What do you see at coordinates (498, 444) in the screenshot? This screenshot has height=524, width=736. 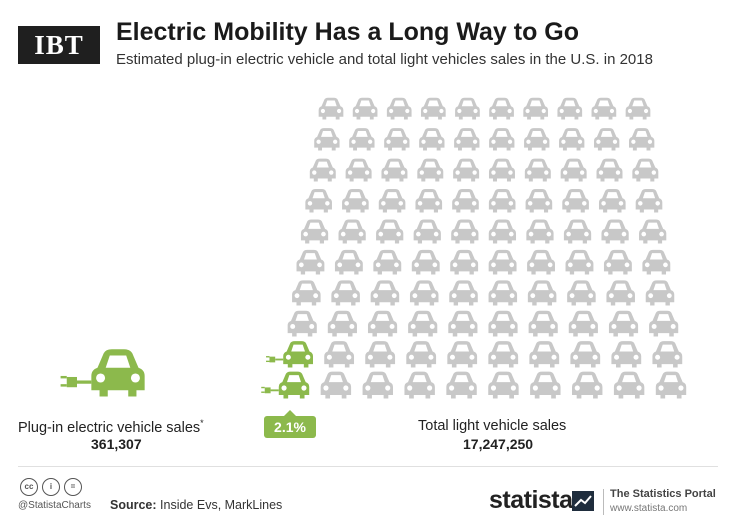 I see `total-sales-value: 17,247,250` at bounding box center [498, 444].